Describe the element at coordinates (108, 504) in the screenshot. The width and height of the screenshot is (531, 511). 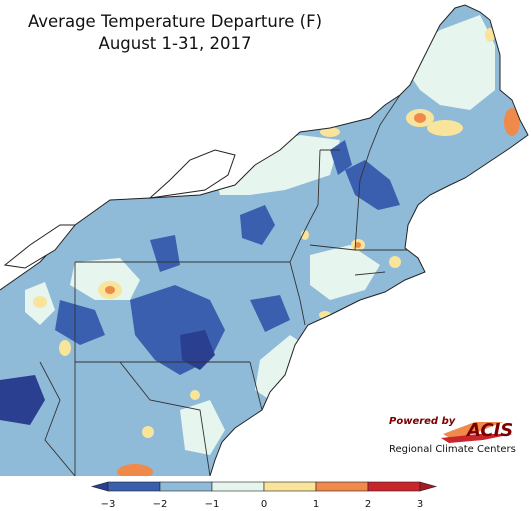
I see `legend-tick-label: −3` at that location.